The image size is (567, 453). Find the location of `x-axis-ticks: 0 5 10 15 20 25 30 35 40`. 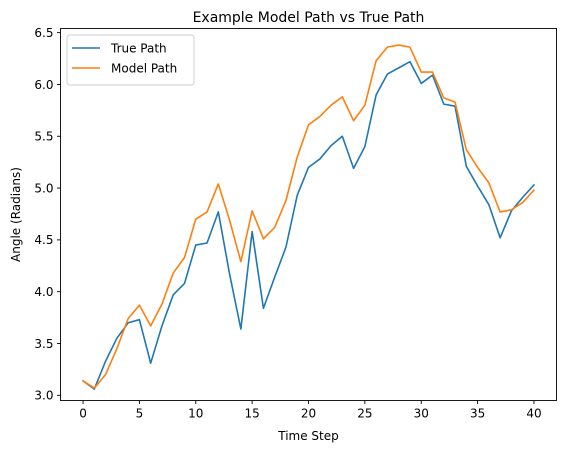

x-axis-ticks: 0 5 10 15 20 25 30 35 40 is located at coordinates (310, 411).